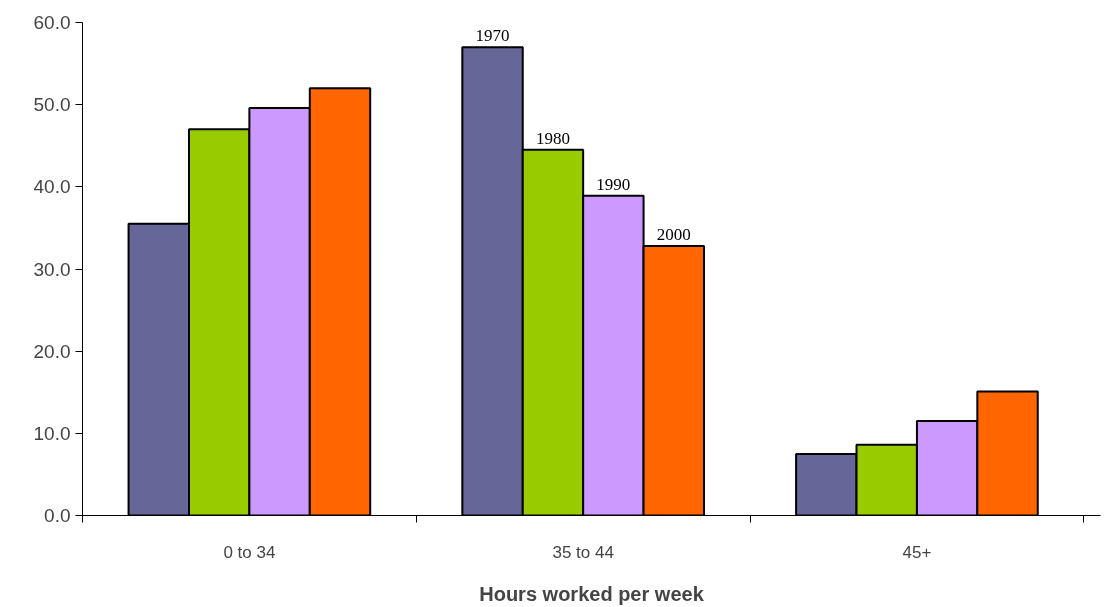  What do you see at coordinates (917, 552) in the screenshot?
I see `x-tick-label: 45+` at bounding box center [917, 552].